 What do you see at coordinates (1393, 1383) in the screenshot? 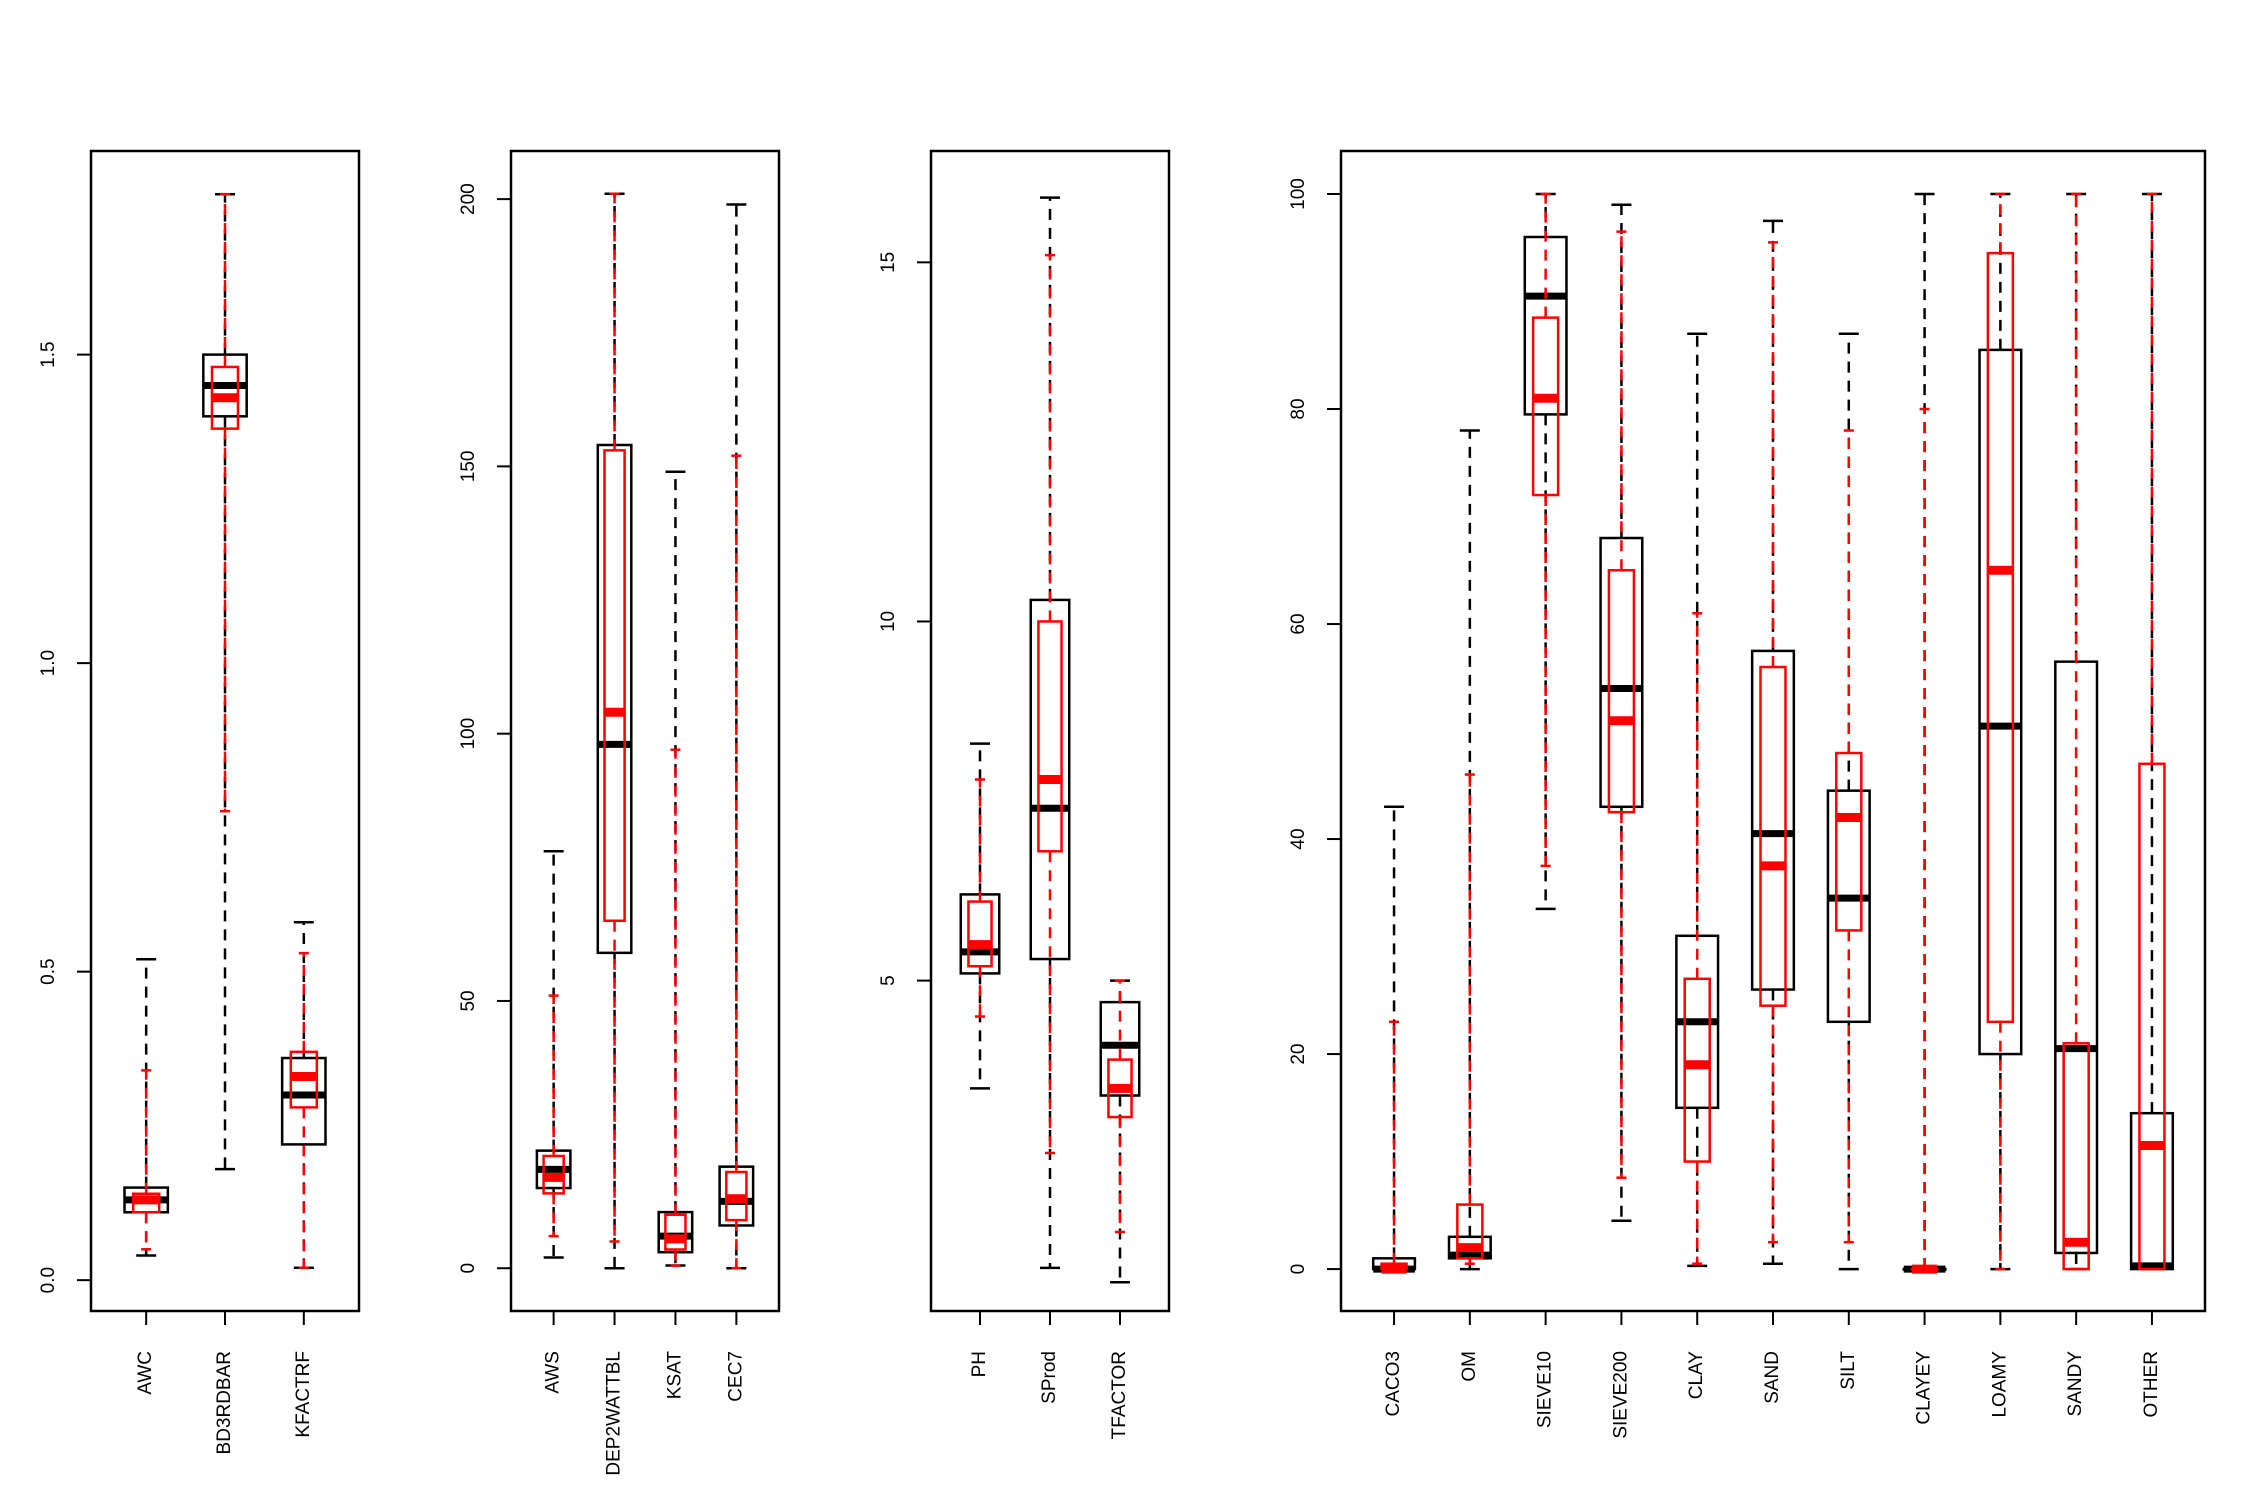
I see `category-label: CACO3` at bounding box center [1393, 1383].